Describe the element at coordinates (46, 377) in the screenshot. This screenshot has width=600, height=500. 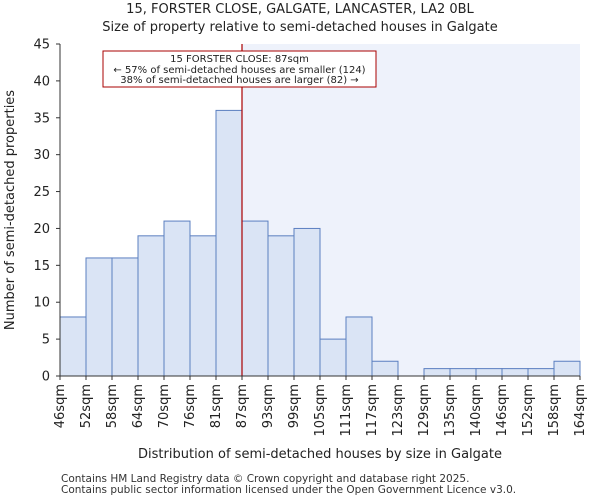
I see `y-tick-label: 0` at that location.